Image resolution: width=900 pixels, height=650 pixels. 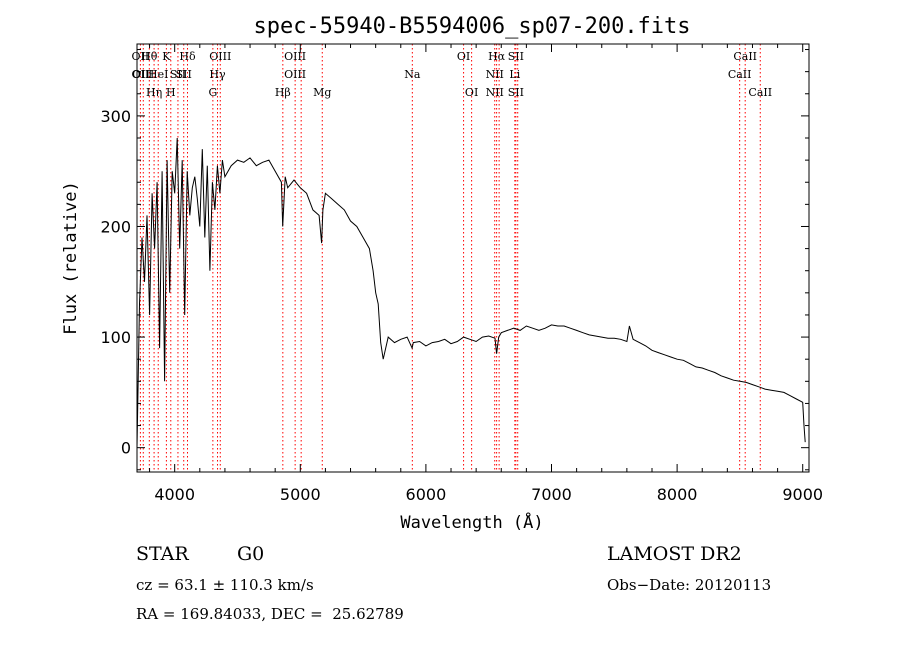 What do you see at coordinates (115, 226) in the screenshot?
I see `y-tick-label: 200` at bounding box center [115, 226].